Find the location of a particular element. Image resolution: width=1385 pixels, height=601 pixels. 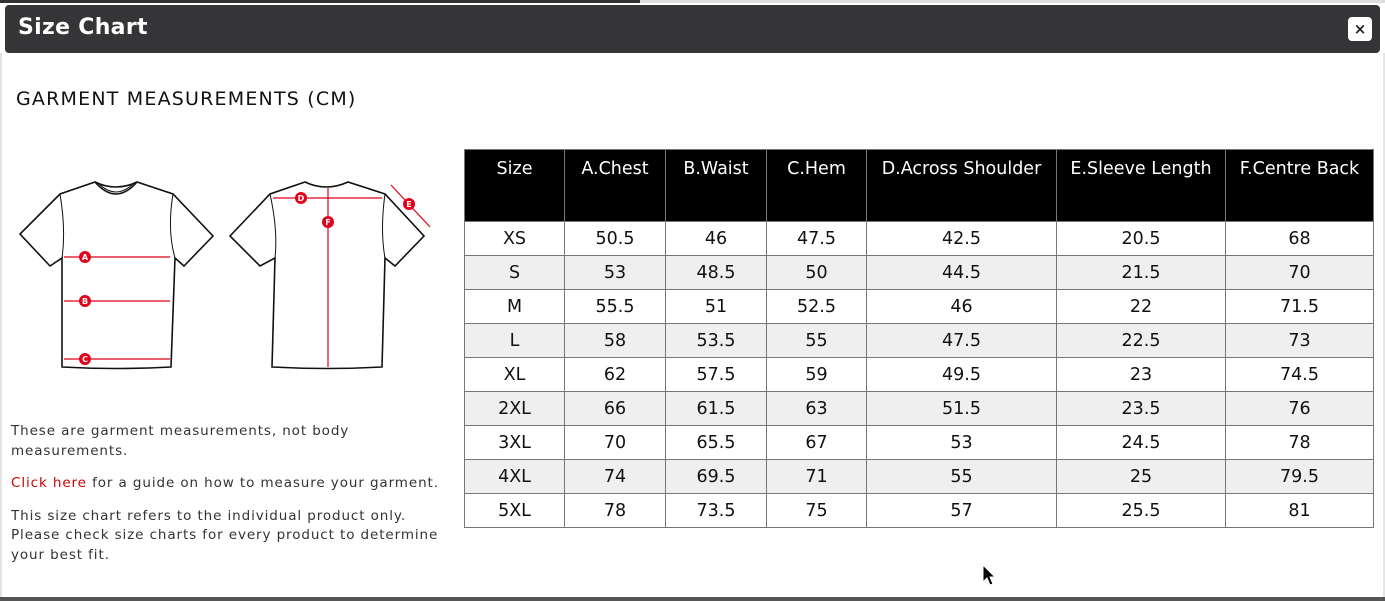

measure-guide-link: Click here is located at coordinates (49, 483).